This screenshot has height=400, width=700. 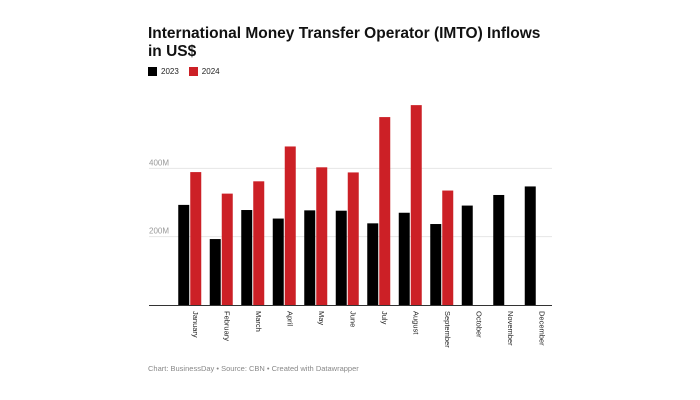 I want to click on legend-item-2024: 2024, so click(x=204, y=71).